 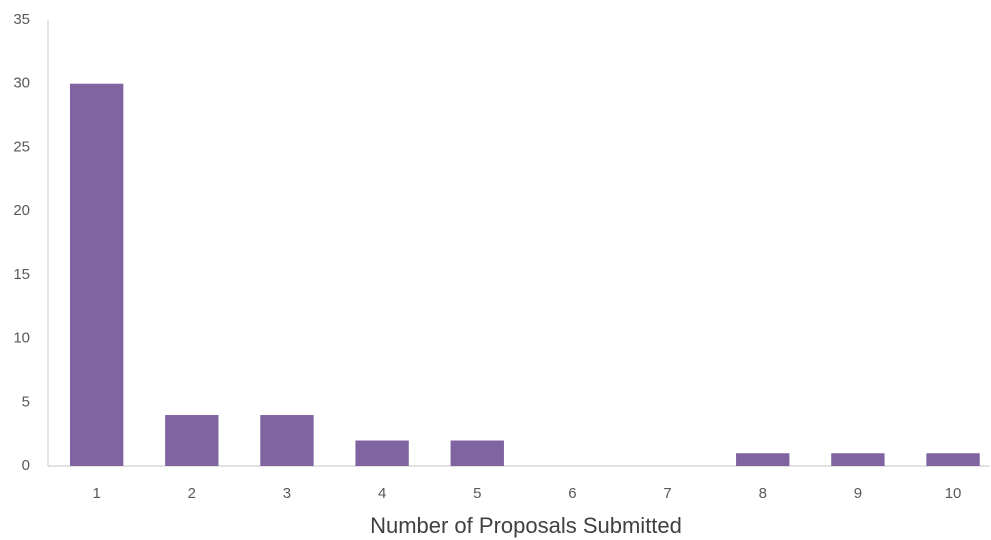 I want to click on x-tick-label: 3, so click(x=287, y=493).